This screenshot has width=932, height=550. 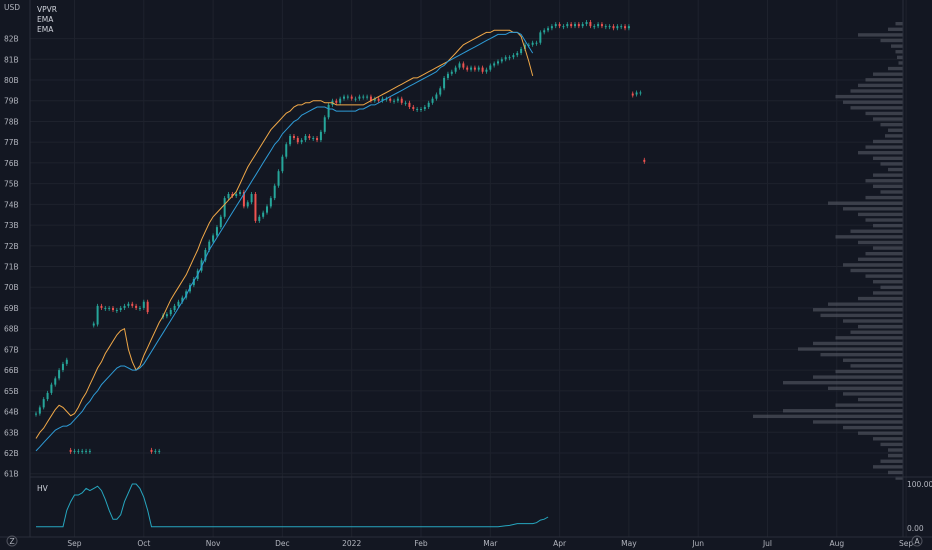 I want to click on y-tick-label: 72B, so click(x=11, y=246).